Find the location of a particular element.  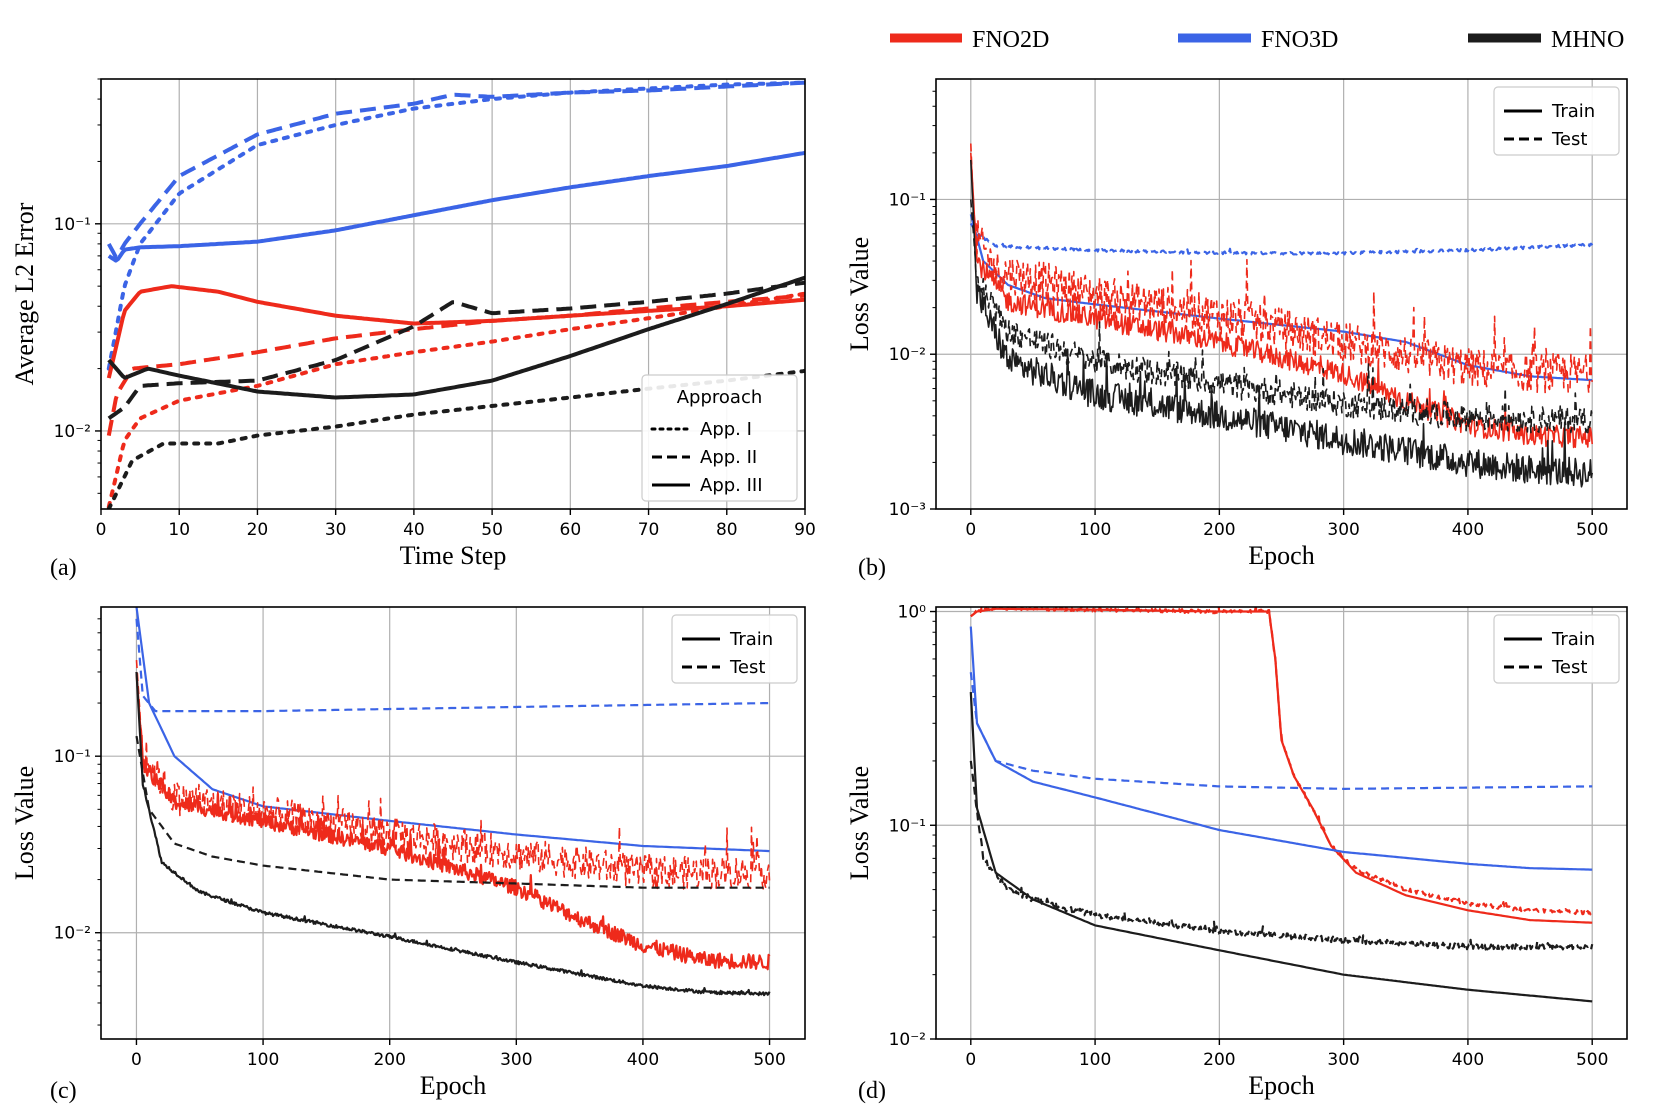

series-line-fno3d-dotted is located at coordinates (455, 225).